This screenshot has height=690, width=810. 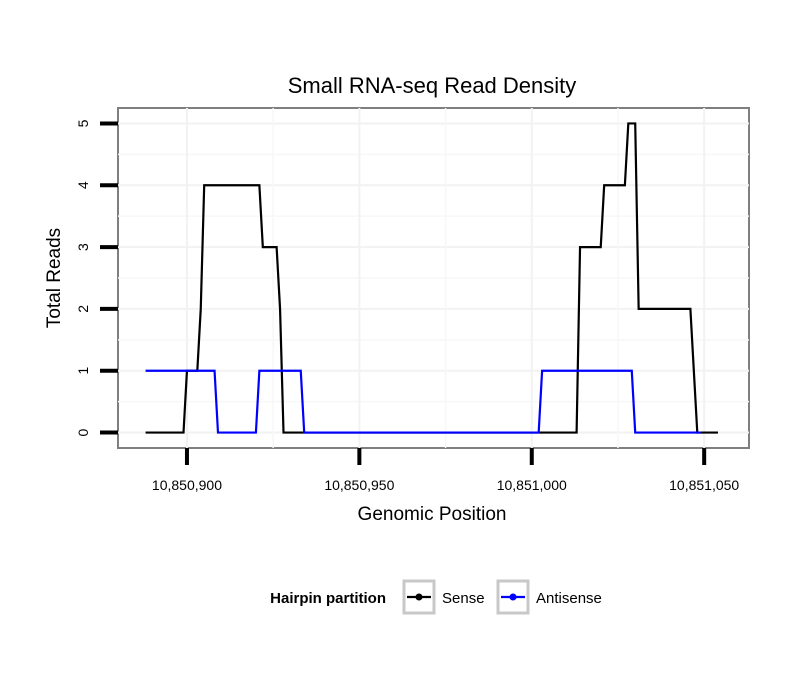 What do you see at coordinates (569, 598) in the screenshot?
I see `legend-item-label: Antisense` at bounding box center [569, 598].